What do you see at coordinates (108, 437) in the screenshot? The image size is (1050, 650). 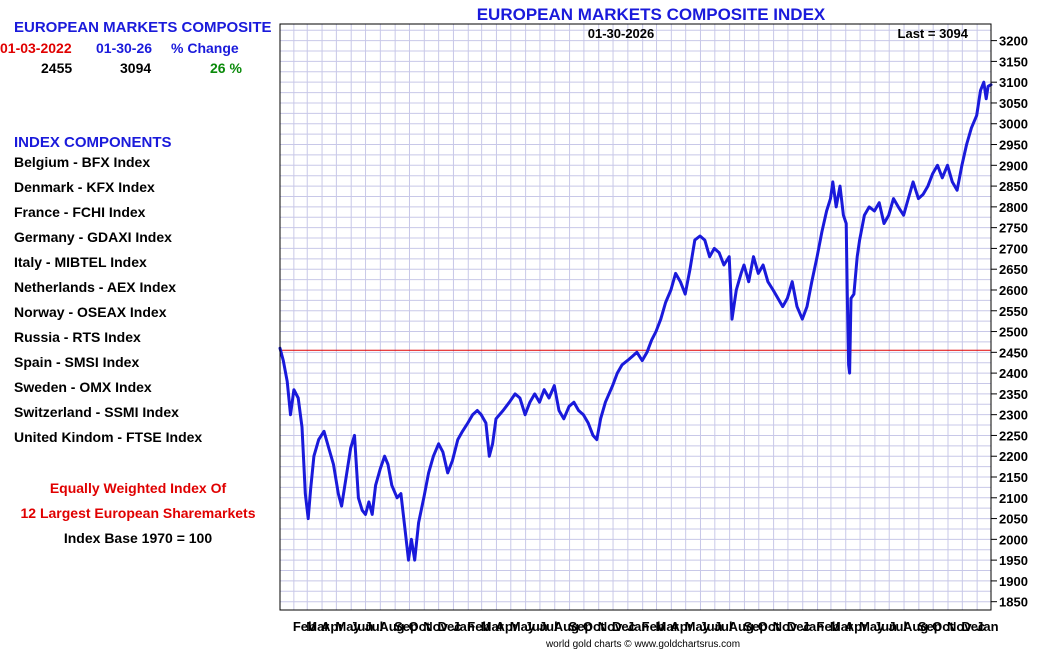 I see `component-item: United Kindom - FTSE Index` at bounding box center [108, 437].